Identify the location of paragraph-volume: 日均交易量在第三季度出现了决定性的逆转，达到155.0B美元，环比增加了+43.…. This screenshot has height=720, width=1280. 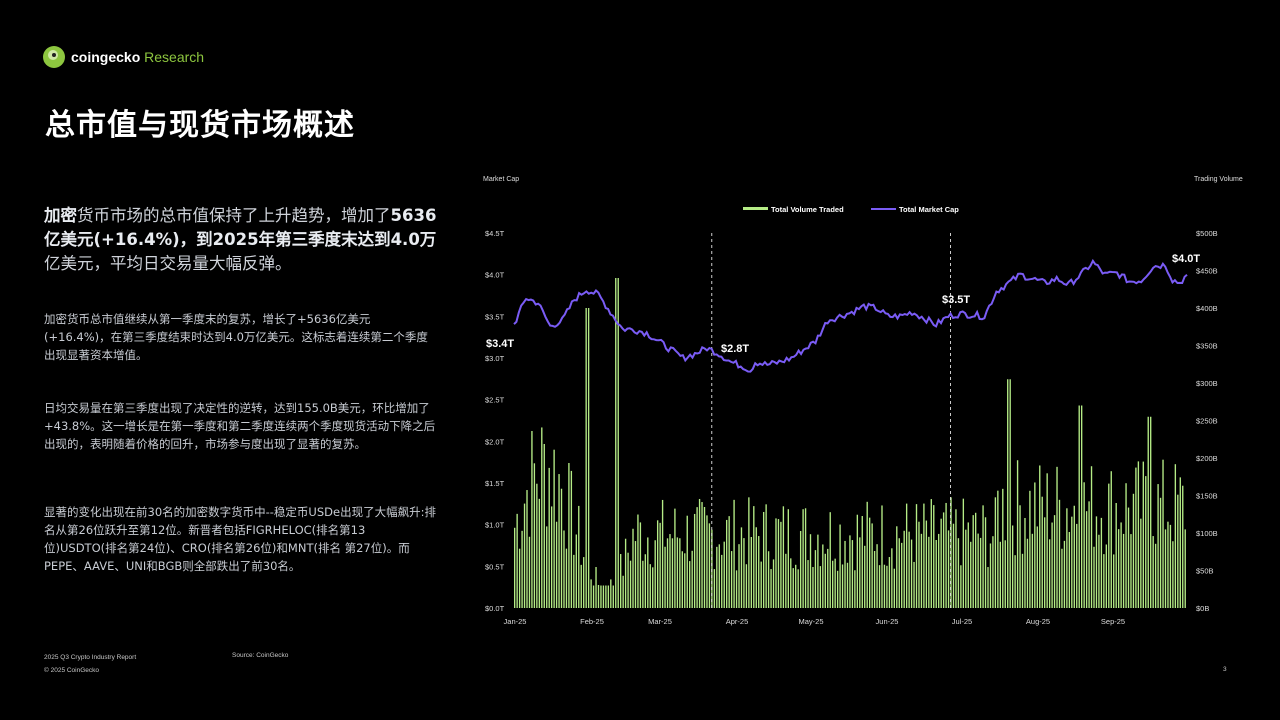
(240, 426).